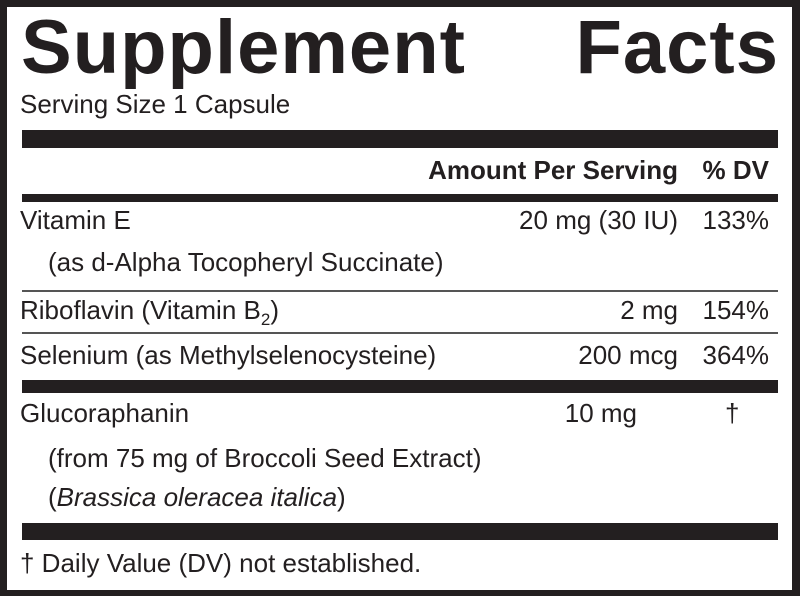  Describe the element at coordinates (52, 497) in the screenshot. I see `paren: (` at that location.